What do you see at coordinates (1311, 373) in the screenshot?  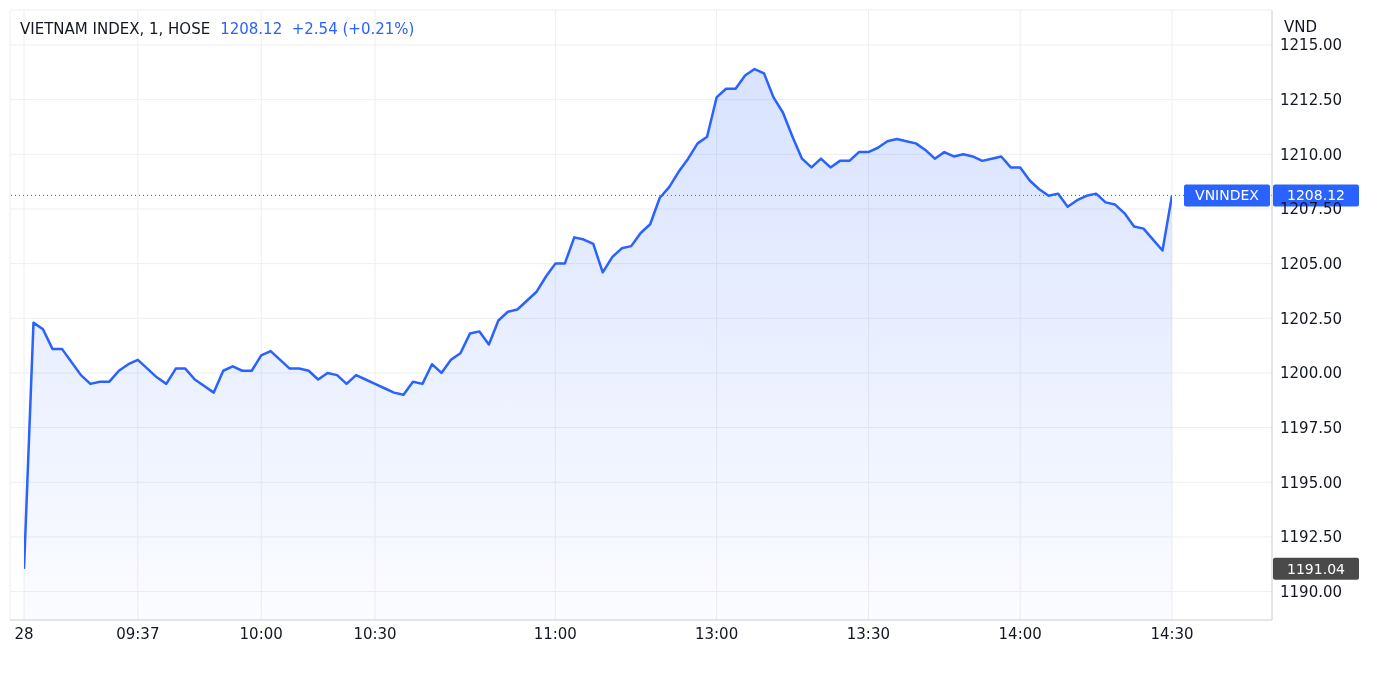 I see `y-tick-label: 1200.00` at bounding box center [1311, 373].